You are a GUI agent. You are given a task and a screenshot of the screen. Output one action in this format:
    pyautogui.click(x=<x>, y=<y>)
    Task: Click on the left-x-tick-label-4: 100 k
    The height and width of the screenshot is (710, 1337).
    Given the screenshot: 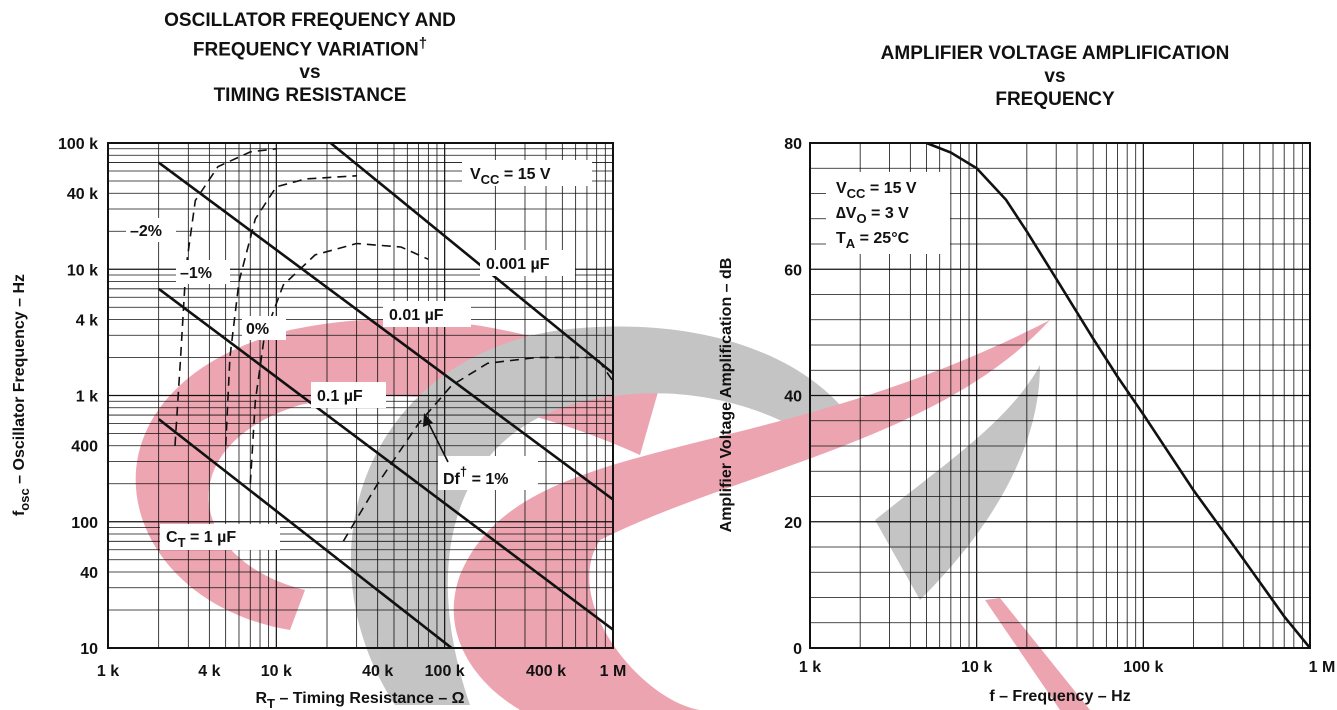 What is the action you would take?
    pyautogui.click(x=445, y=671)
    